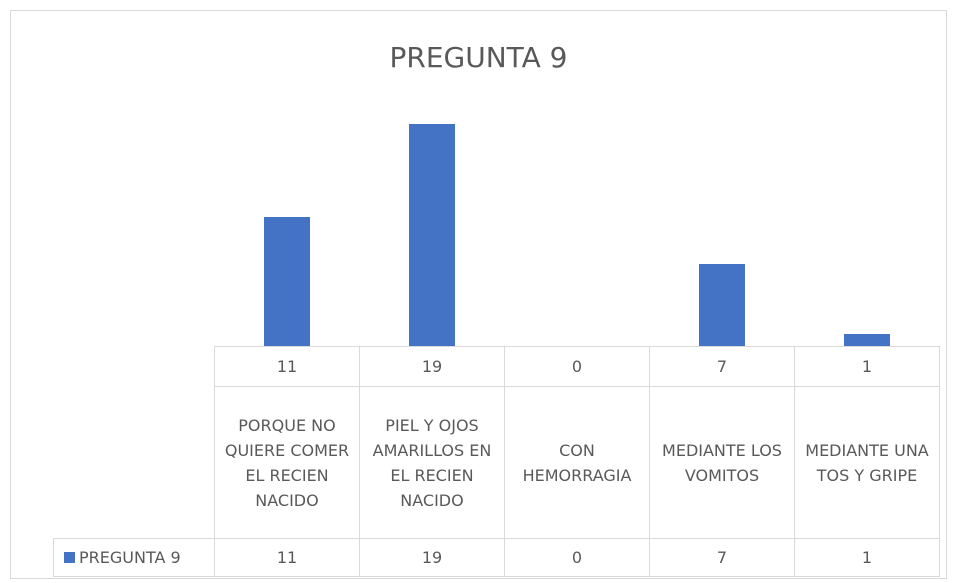 This screenshot has height=583, width=960. Describe the element at coordinates (867, 366) in the screenshot. I see `data-label: 1` at that location.